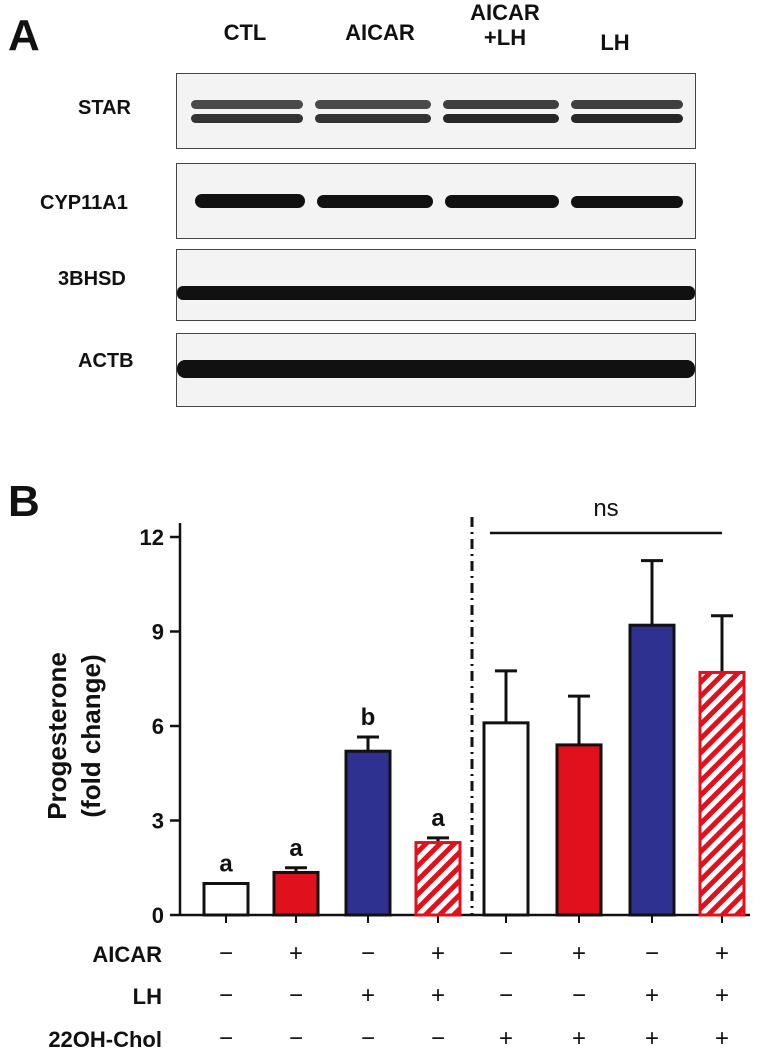  What do you see at coordinates (106, 361) in the screenshot?
I see `blot-label-actb: ACTB` at bounding box center [106, 361].